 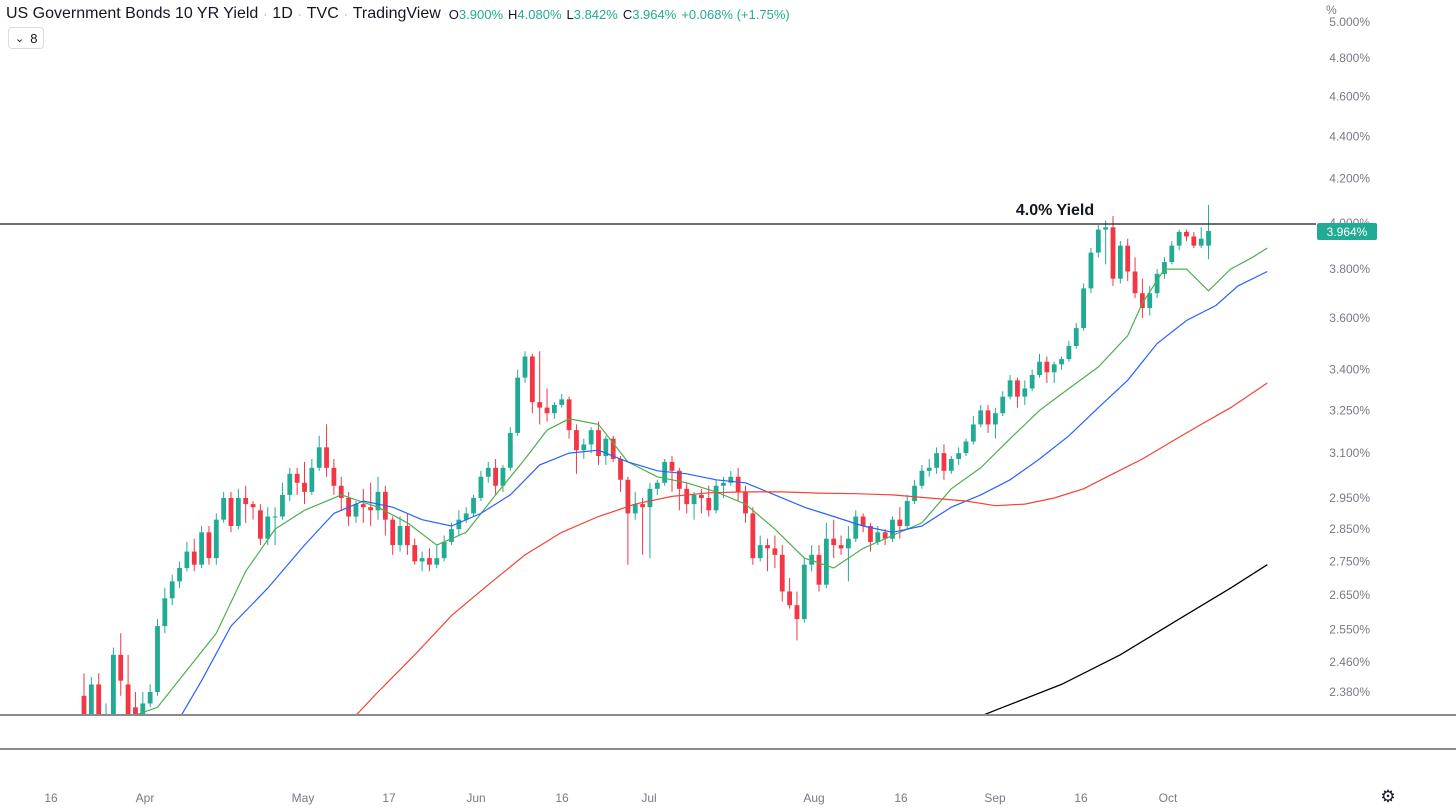 I want to click on gear-icon: ⚙, so click(x=1388, y=796).